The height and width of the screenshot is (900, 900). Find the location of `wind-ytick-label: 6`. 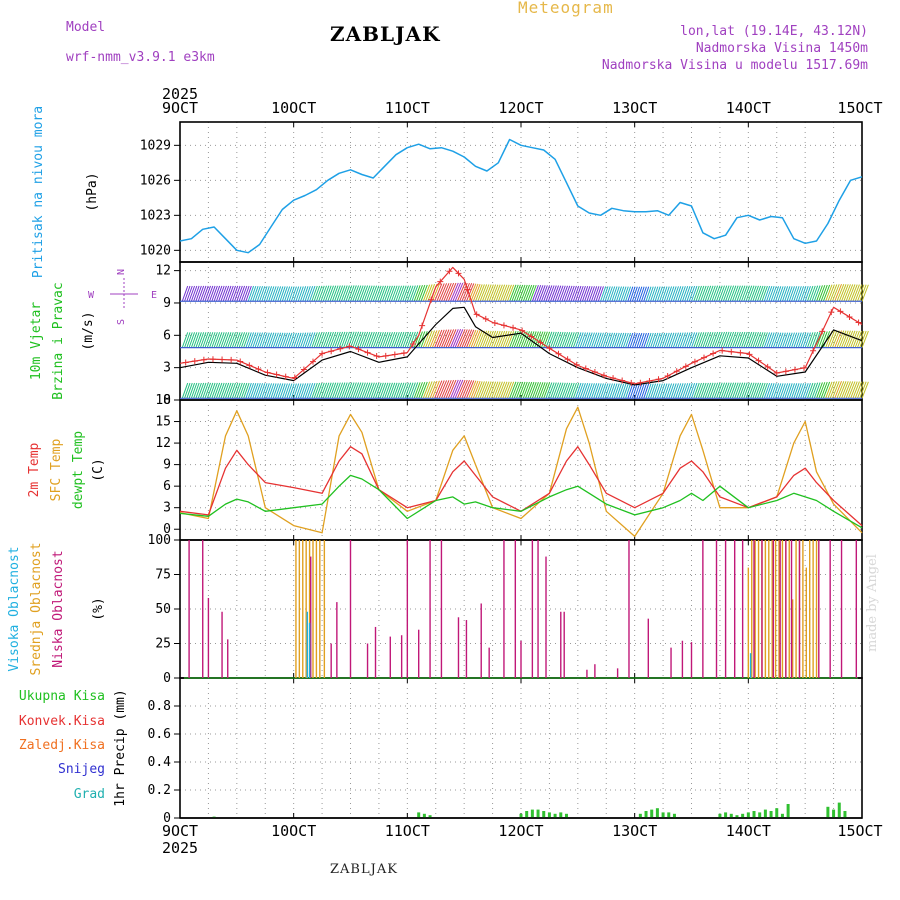

wind-ytick-label: 6 is located at coordinates (167, 335).